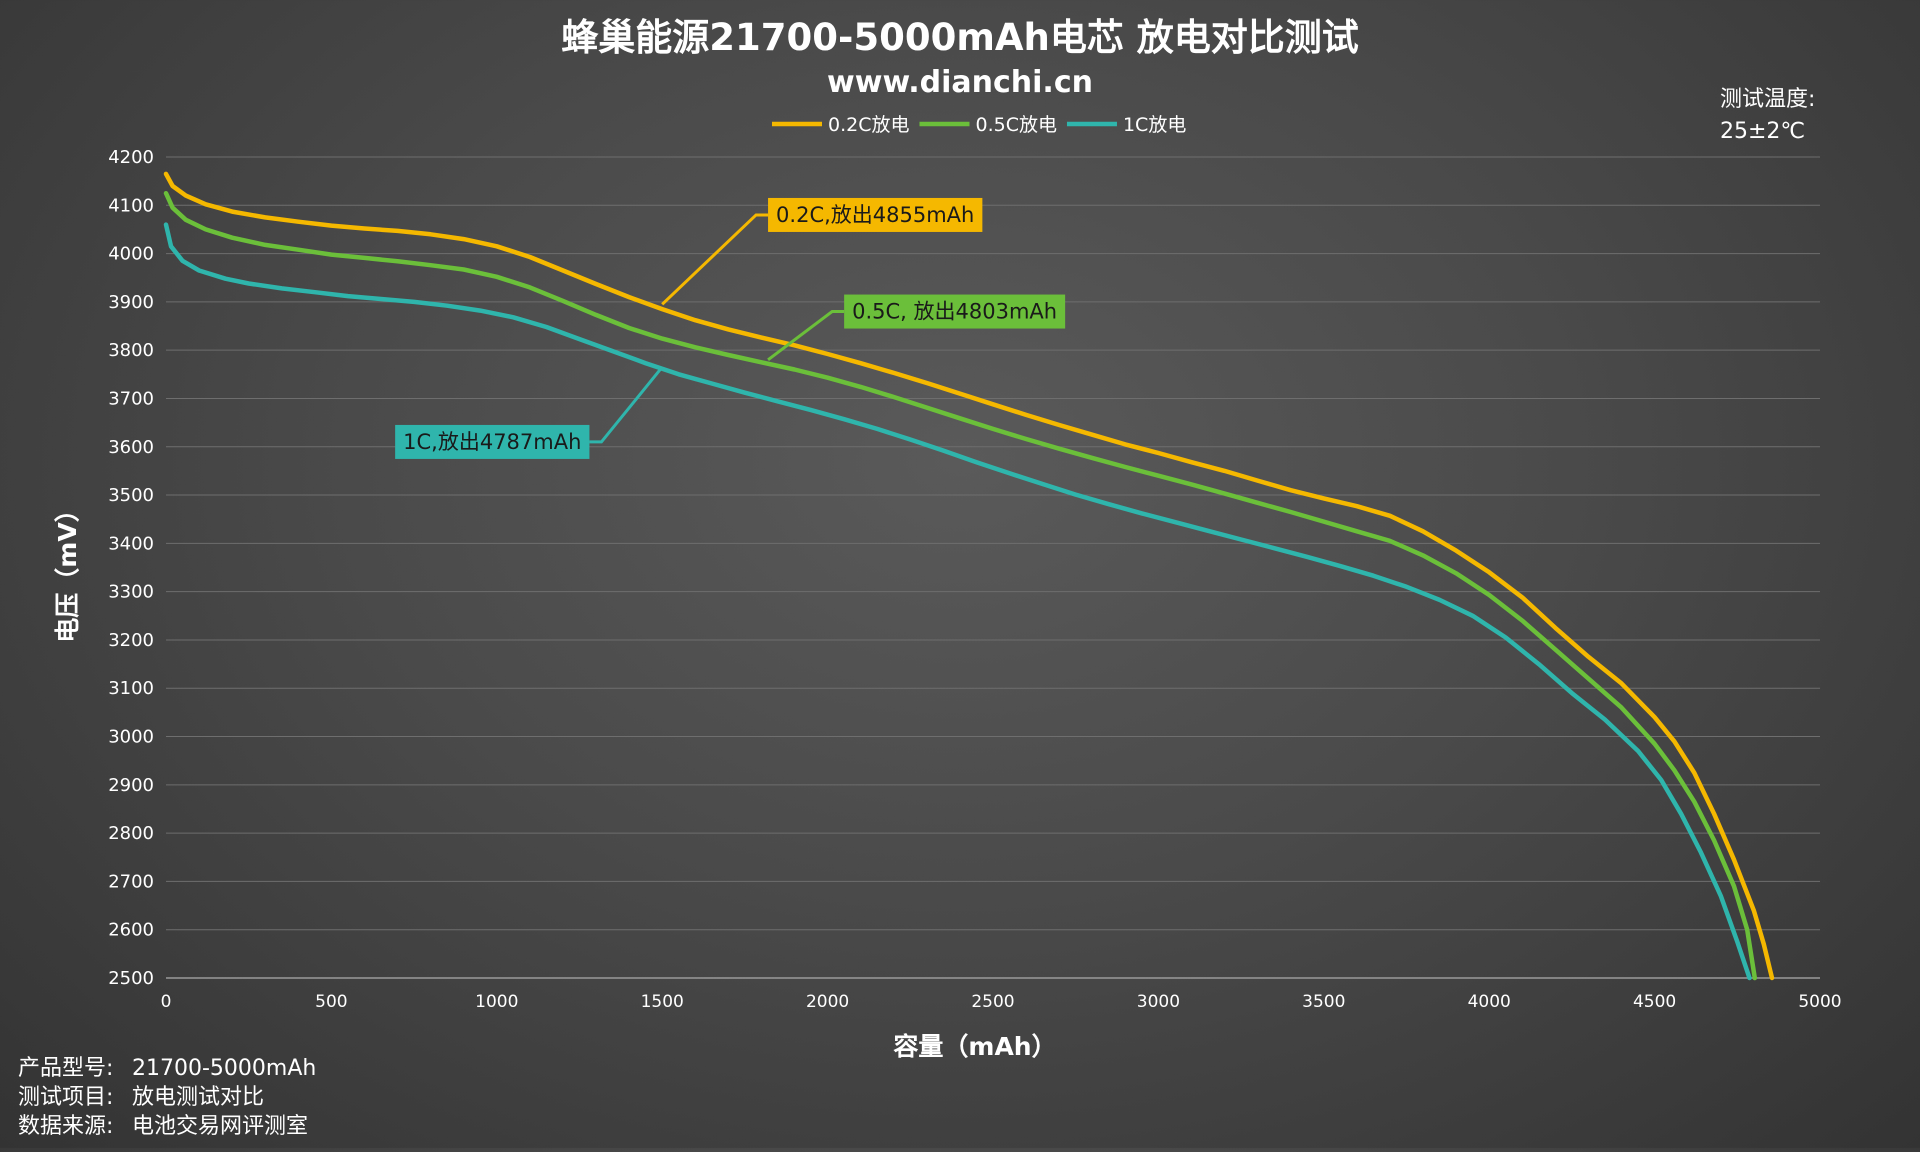 This screenshot has width=1920, height=1152. I want to click on y-tick-label-3600: 3600, so click(131, 447).